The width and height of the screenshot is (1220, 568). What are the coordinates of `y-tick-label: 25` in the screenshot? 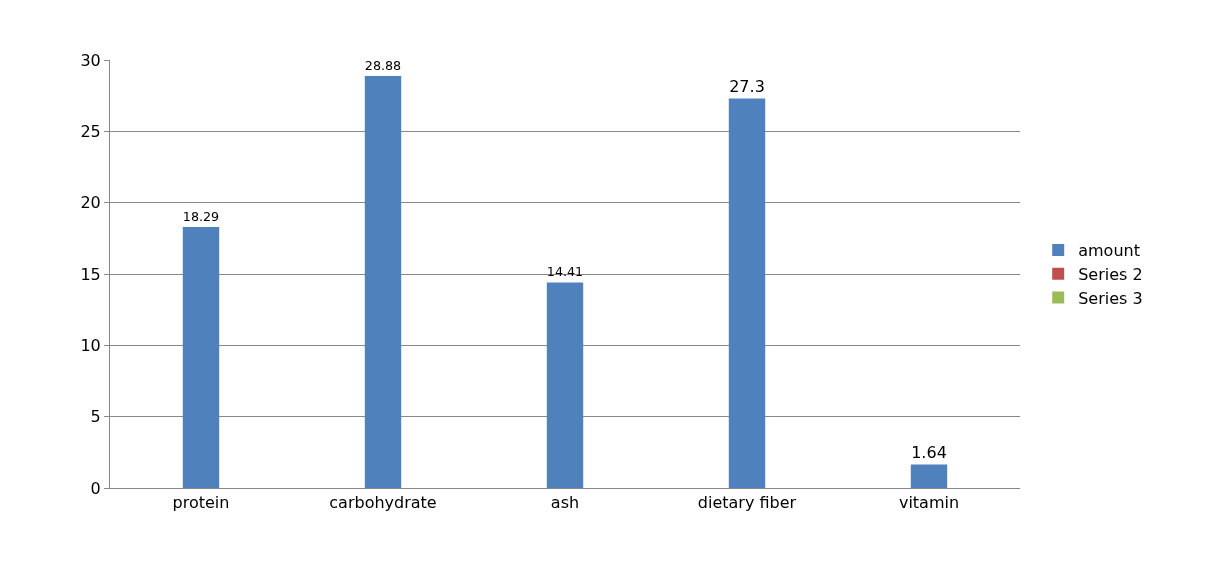 It's located at (90, 131).